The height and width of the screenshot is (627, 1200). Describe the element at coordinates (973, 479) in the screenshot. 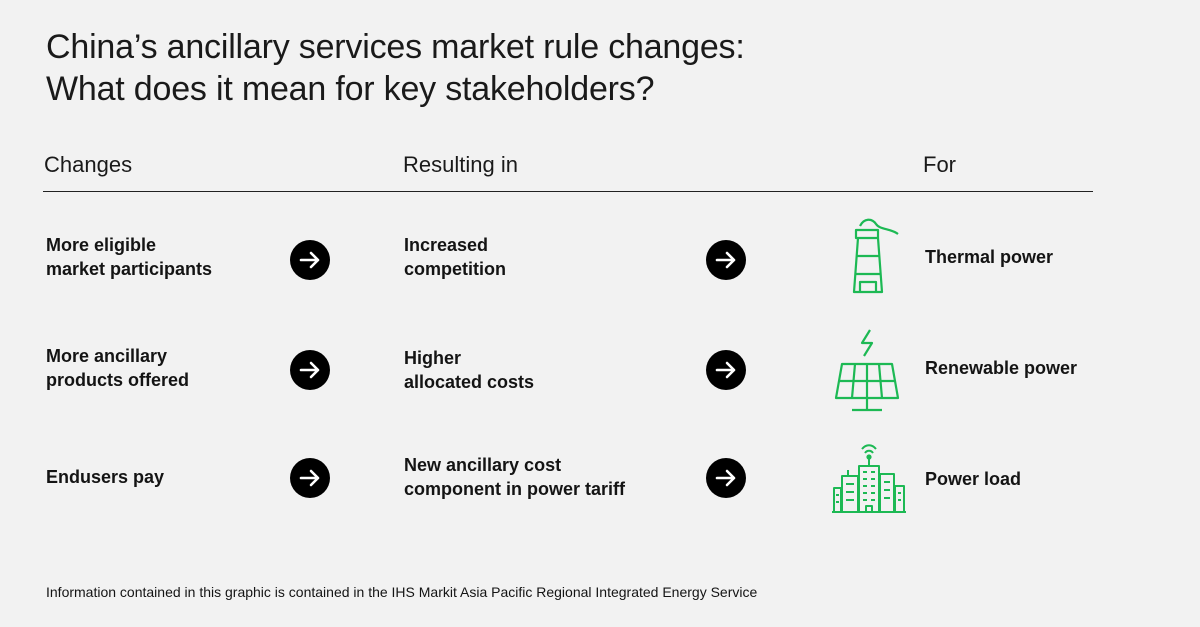

I see `stakeholder-power-load: Power load` at that location.